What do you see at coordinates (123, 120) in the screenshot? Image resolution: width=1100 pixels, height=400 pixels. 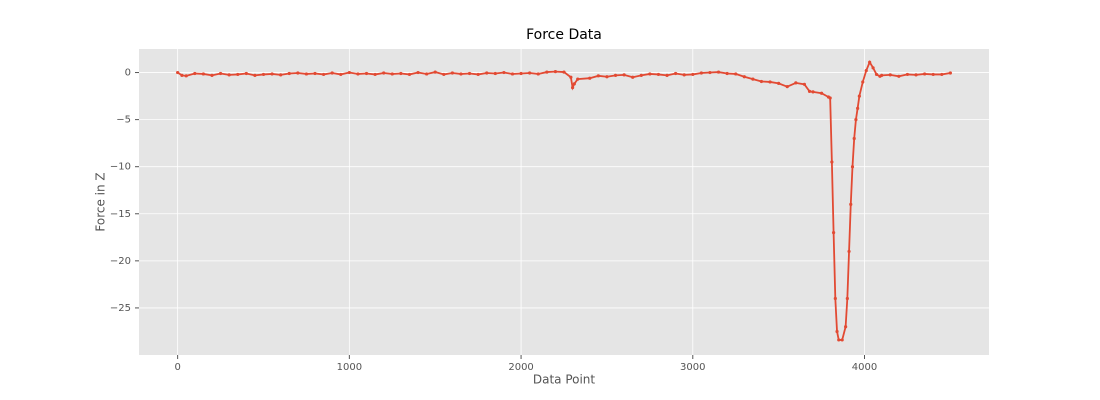 I see `y-tick-label: −5` at bounding box center [123, 120].